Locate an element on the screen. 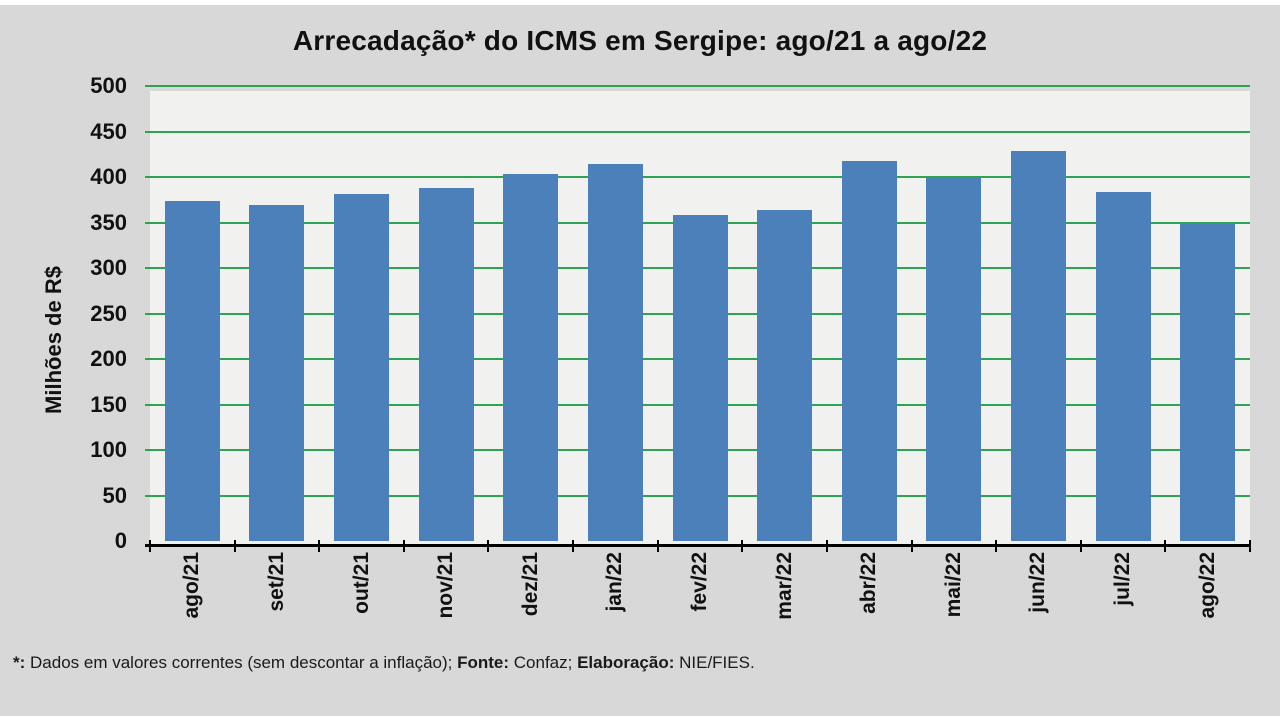  x-tick-label-mai/22: mai/22 is located at coordinates (953, 585).